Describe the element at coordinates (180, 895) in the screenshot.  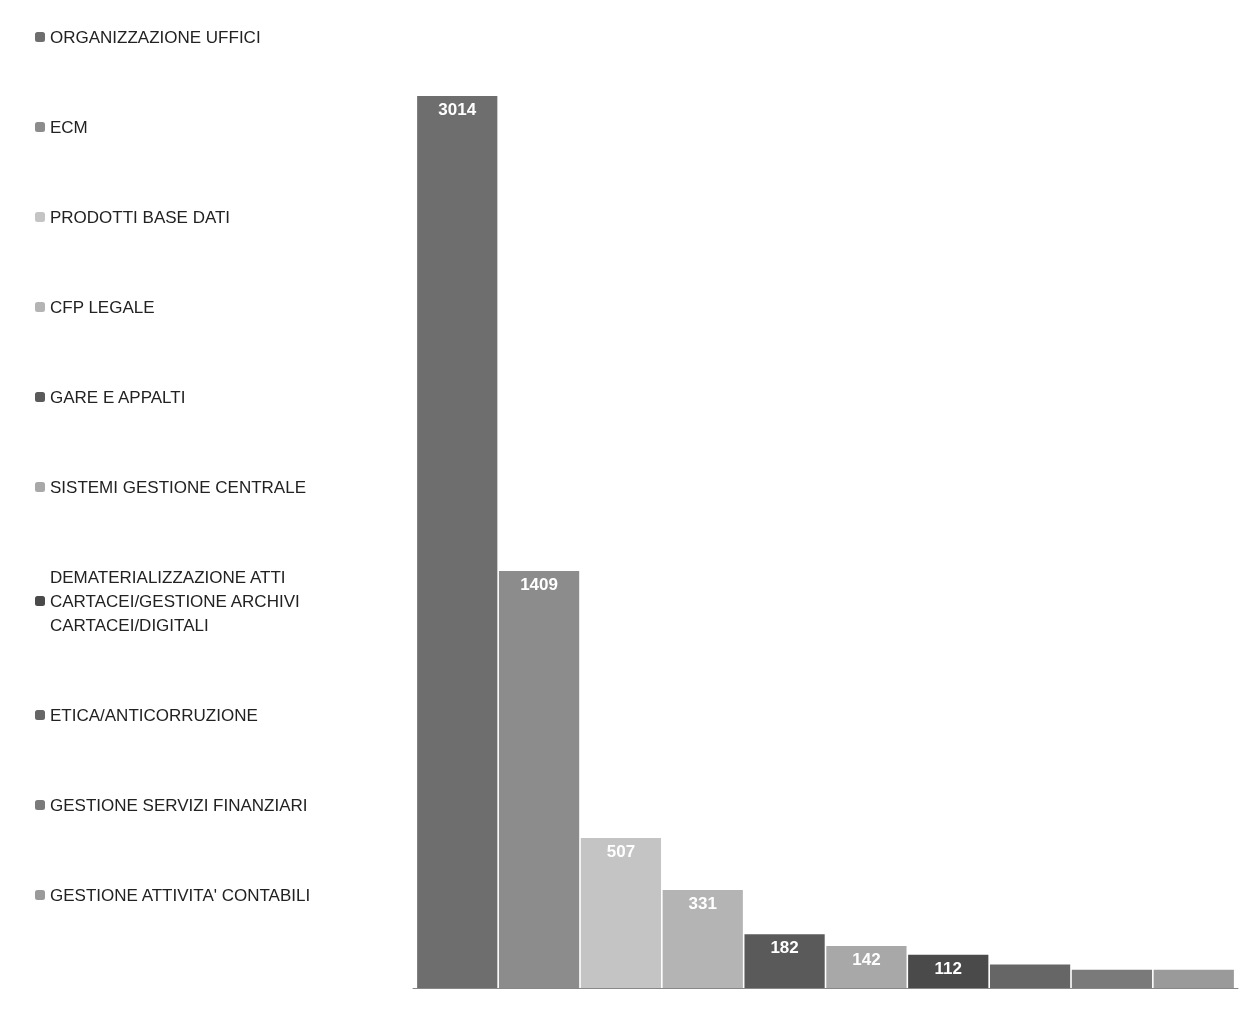
I see `legend-label: GESTIONE ATTIVITA' CONTABILI` at that location.